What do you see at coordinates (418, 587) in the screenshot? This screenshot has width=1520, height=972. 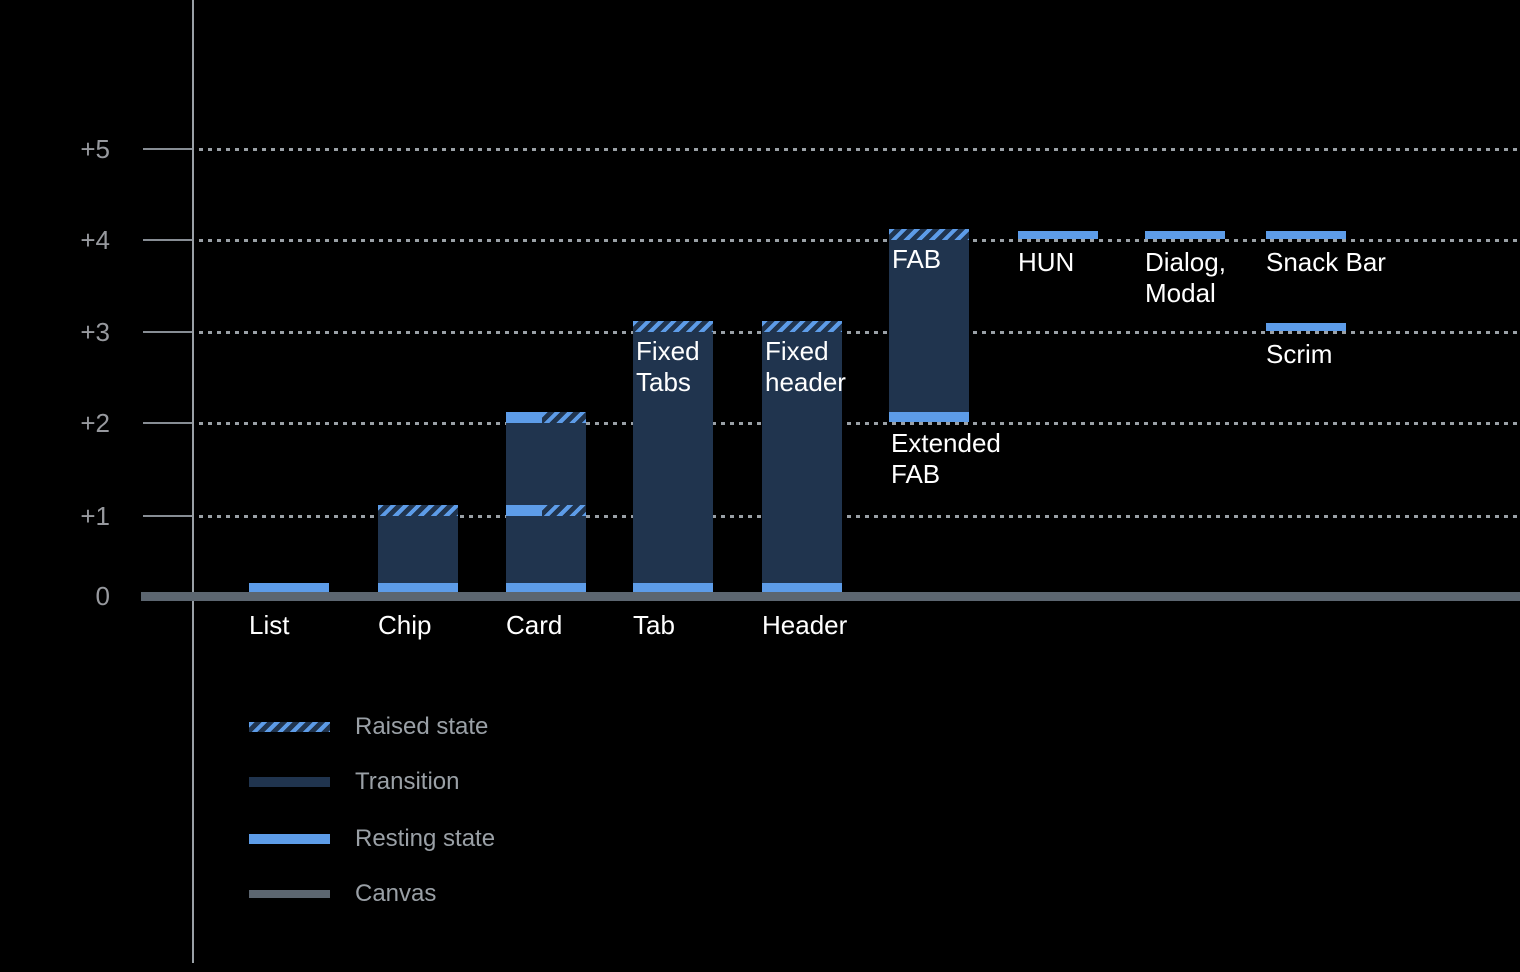 I see `band-chip-resting` at bounding box center [418, 587].